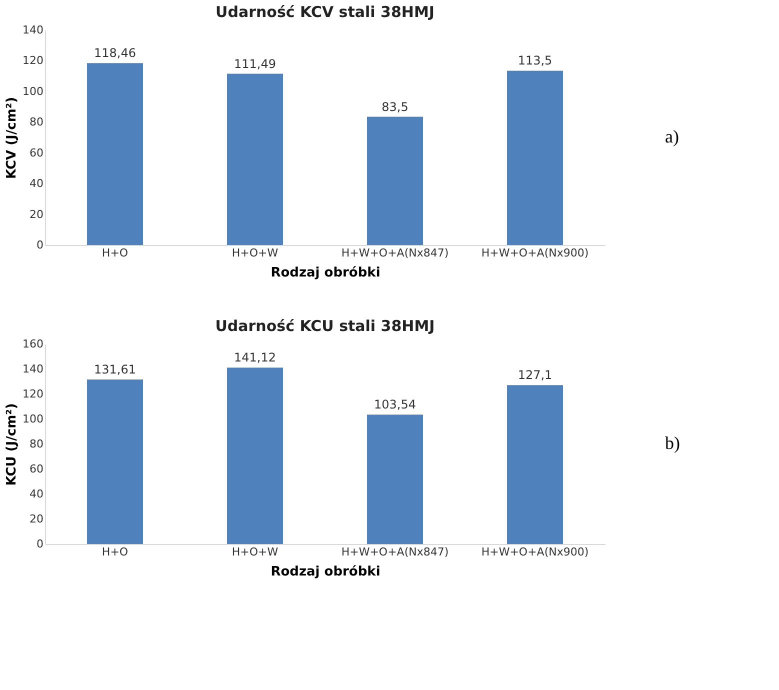 The width and height of the screenshot is (779, 690). Describe the element at coordinates (12, 444) in the screenshot. I see `y-axis-title: KCU (J/cm²)` at that location.